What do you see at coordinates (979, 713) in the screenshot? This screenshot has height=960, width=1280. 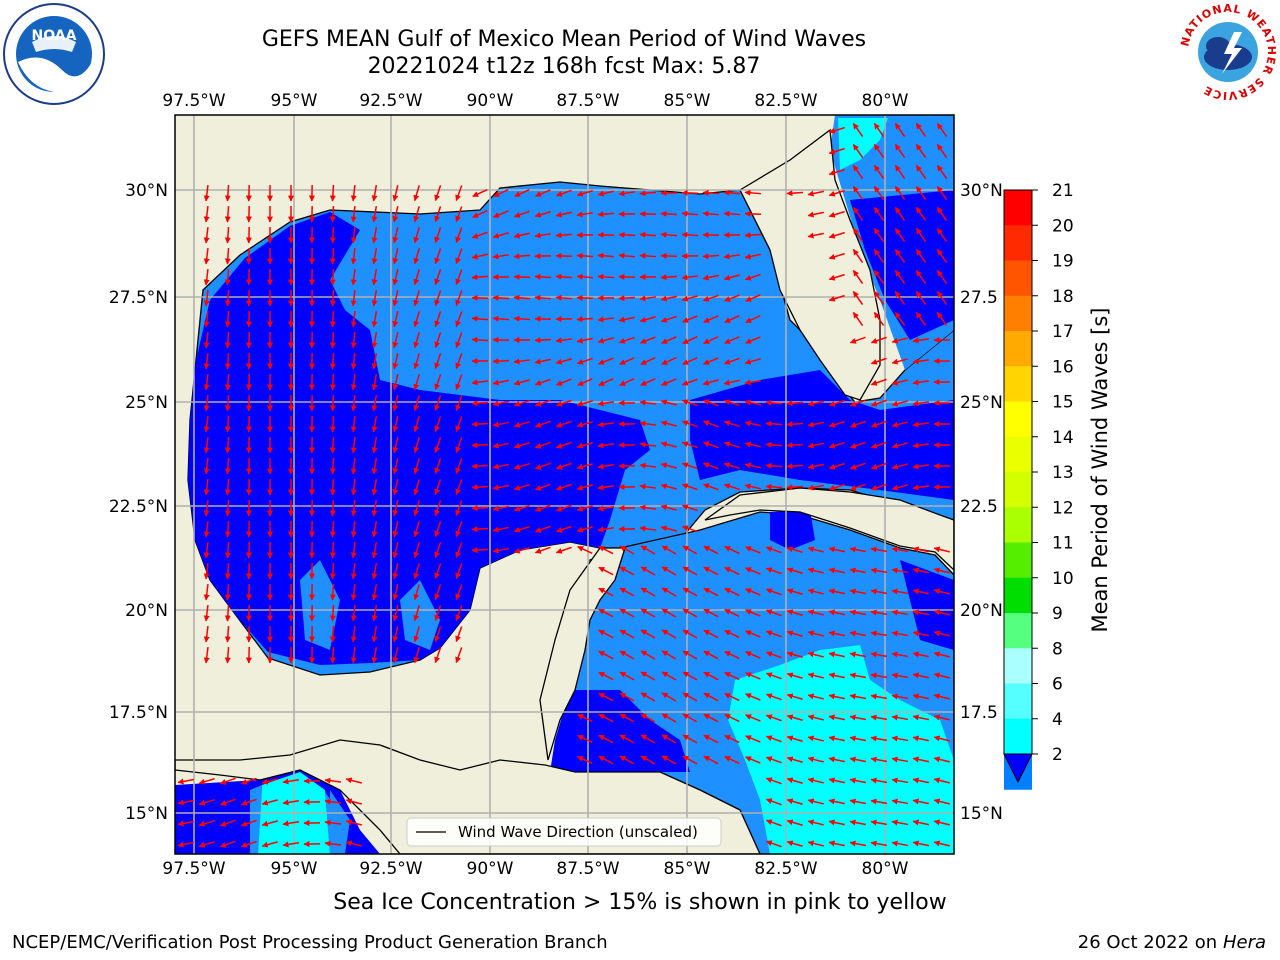 I see `lat-tick-right: 17.5` at bounding box center [979, 713].